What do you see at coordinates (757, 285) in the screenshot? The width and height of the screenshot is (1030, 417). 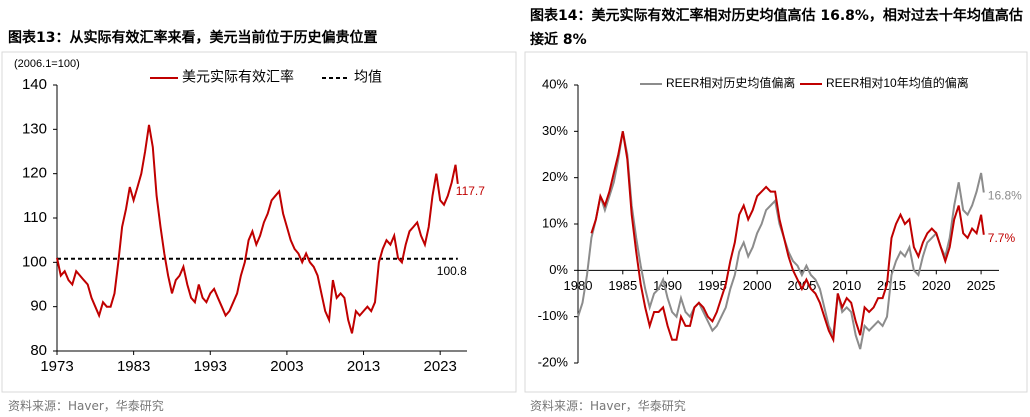 I see `x-tick-label: 2000` at bounding box center [757, 285].